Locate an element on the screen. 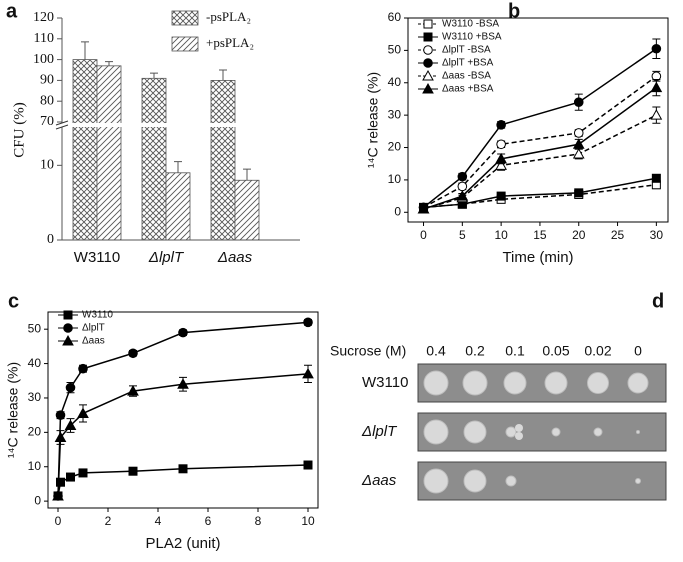 This screenshot has height=562, width=683. panel-label: b is located at coordinates (514, 11).